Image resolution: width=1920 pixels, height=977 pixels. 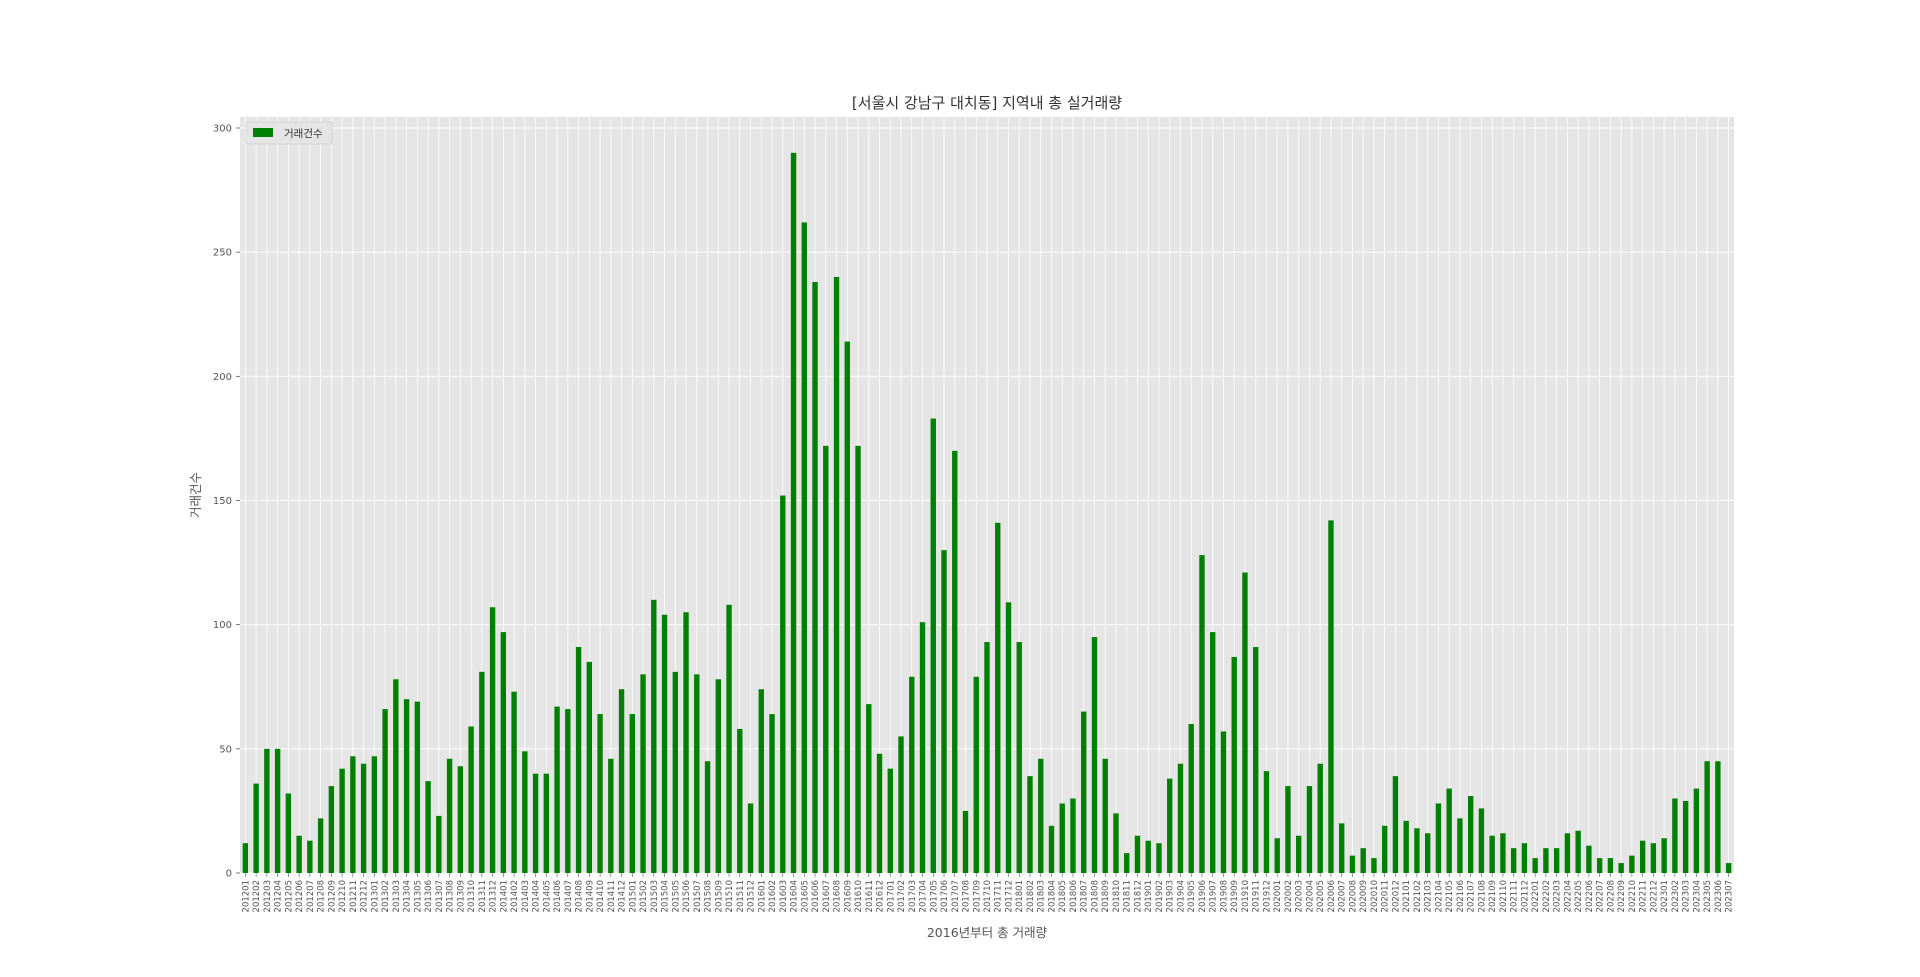 I want to click on x-tick-label: 201211, so click(x=354, y=896).